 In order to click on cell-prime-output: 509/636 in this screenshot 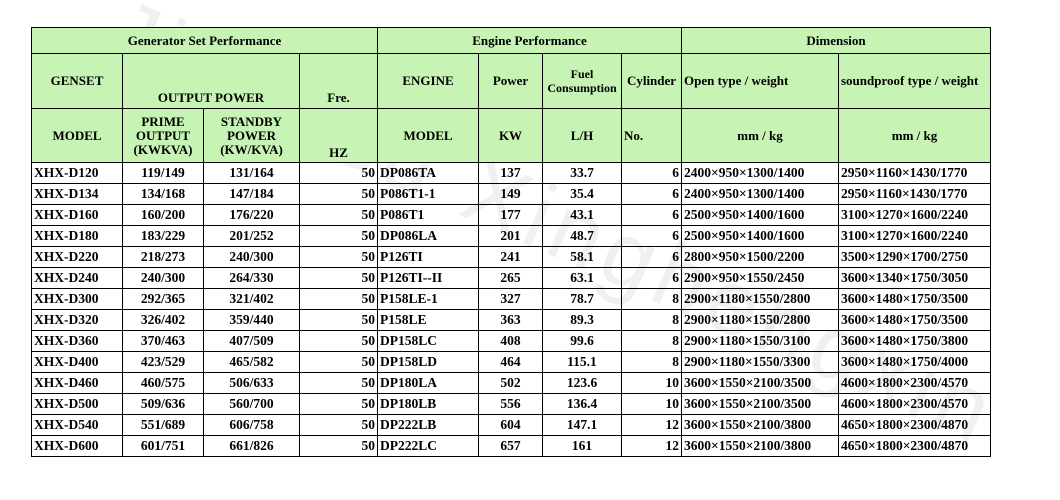, I will do `click(163, 404)`.